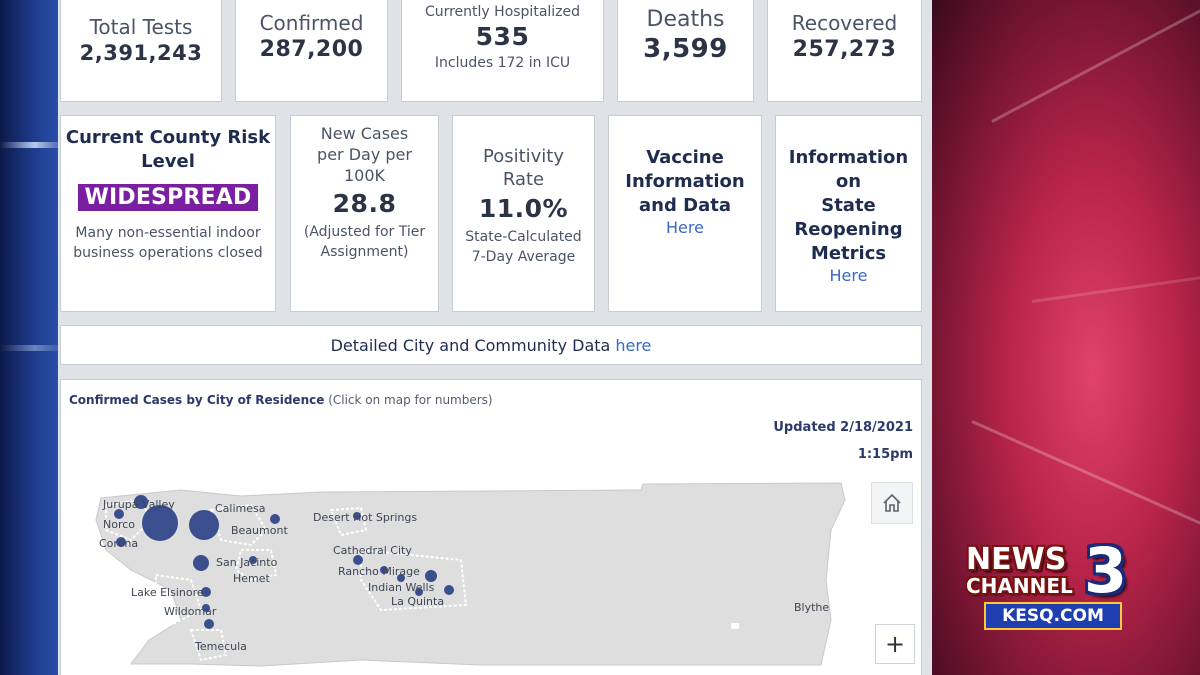  What do you see at coordinates (364, 232) in the screenshot?
I see `new-cases-note-line1: (Adjusted for Tier` at bounding box center [364, 232].